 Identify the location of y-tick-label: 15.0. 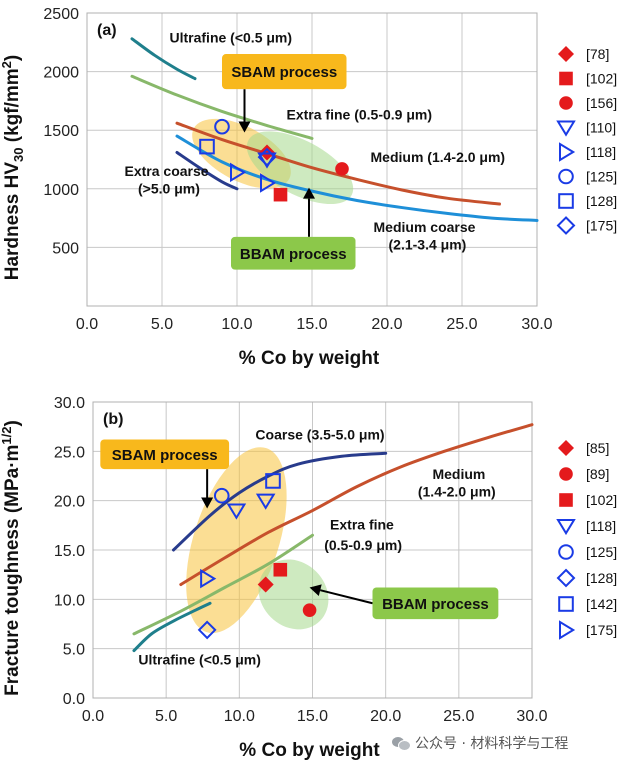
(69, 551).